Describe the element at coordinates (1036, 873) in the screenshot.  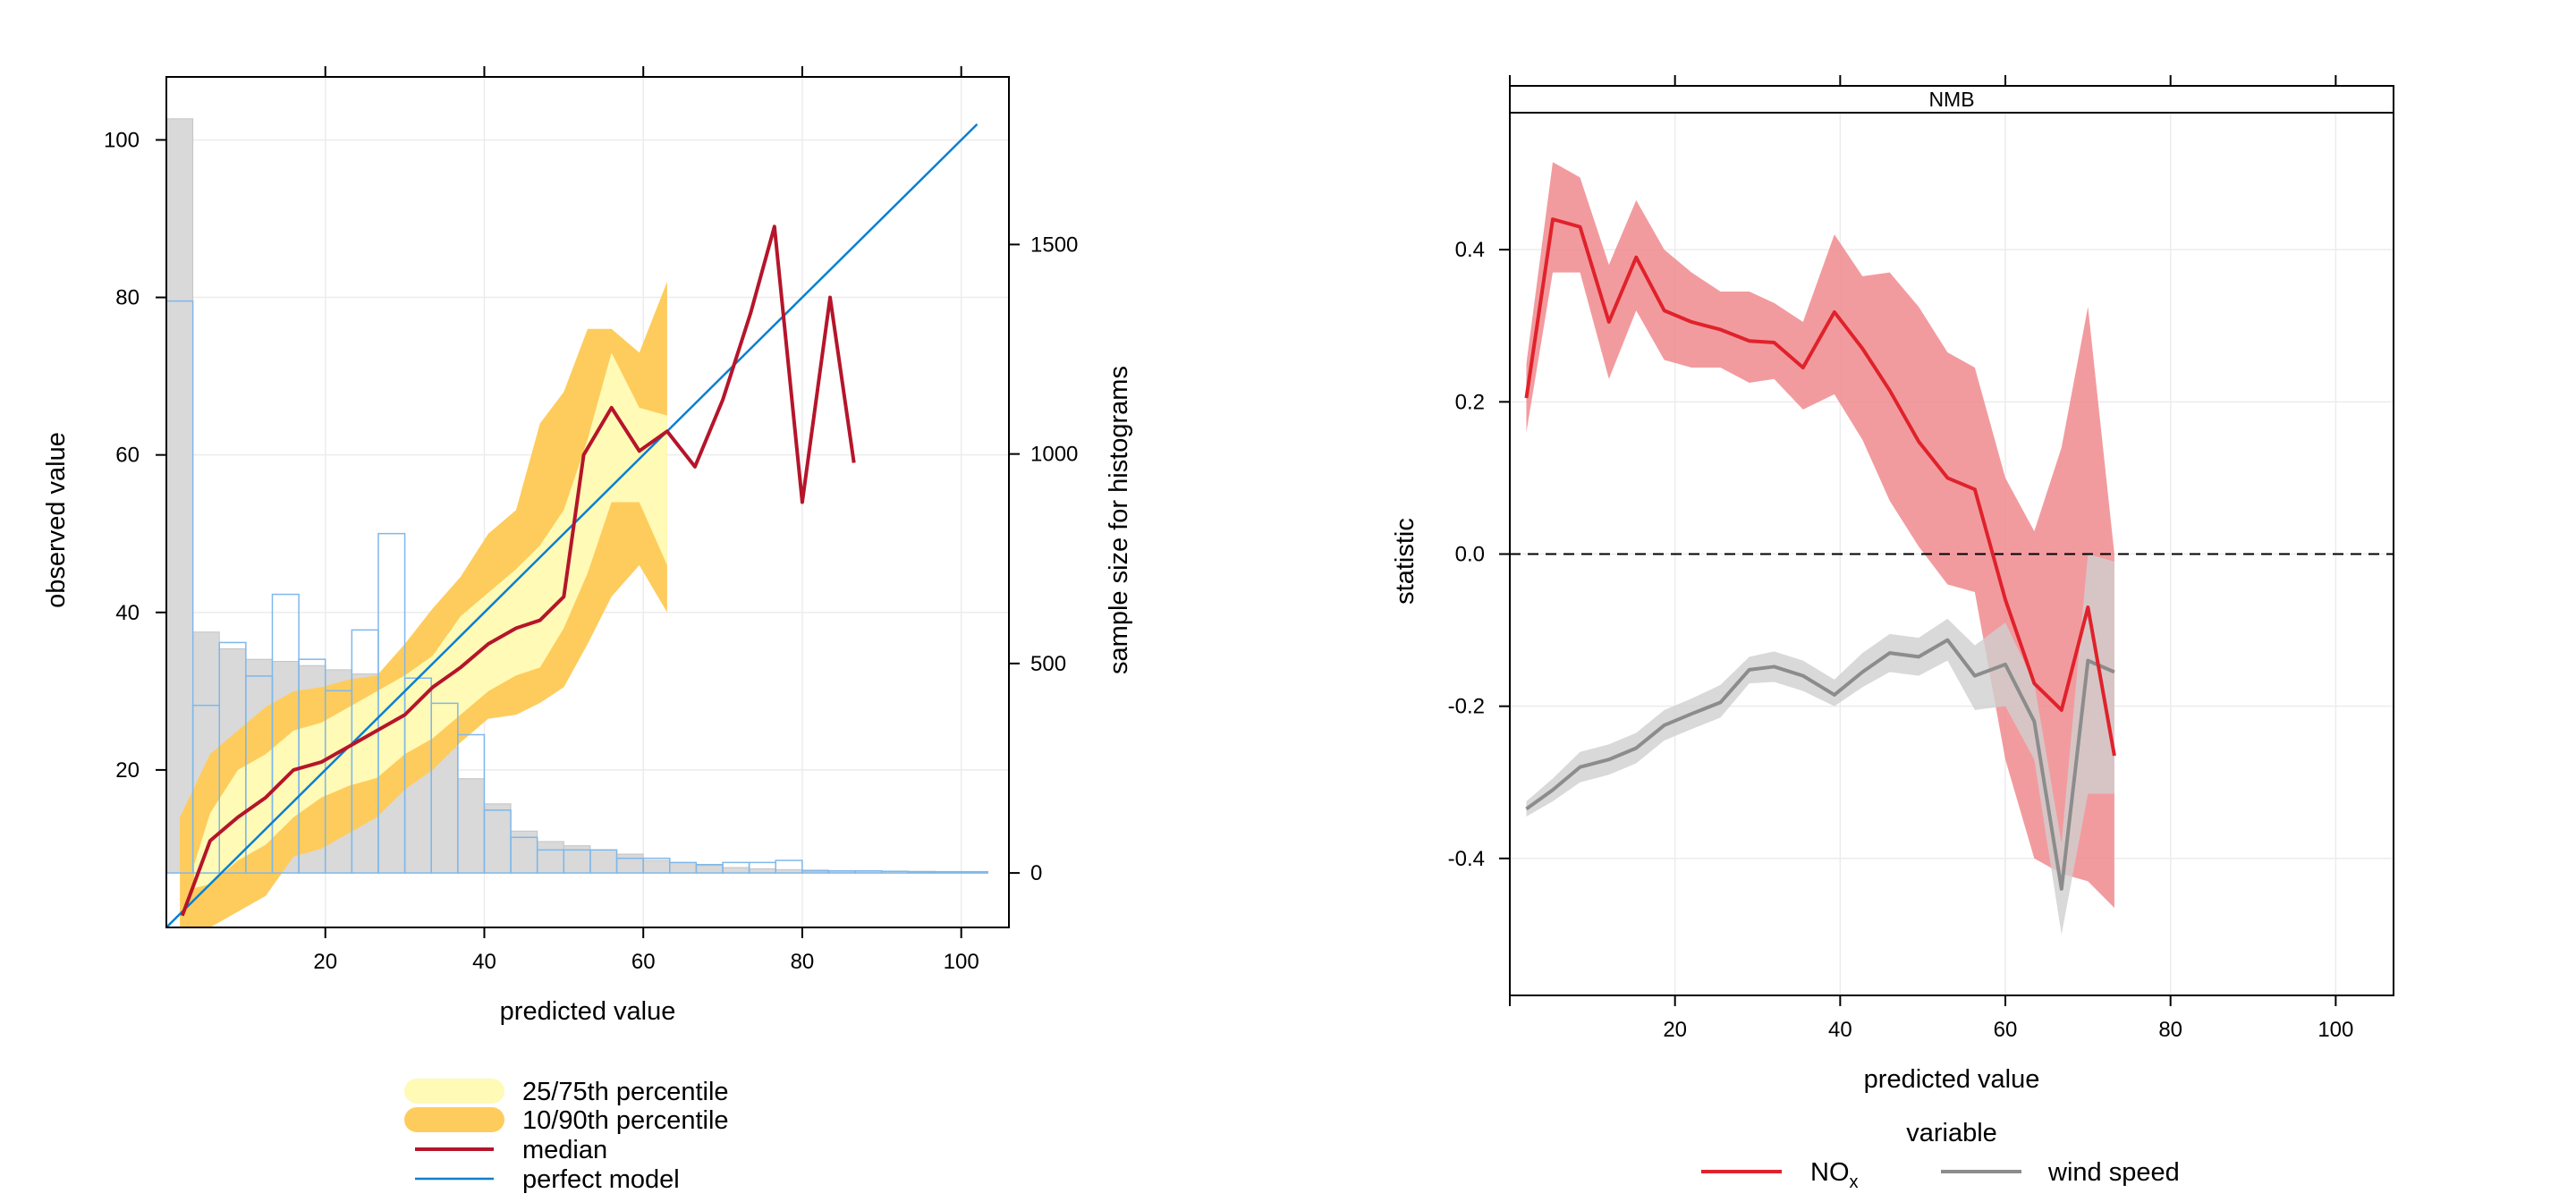
I see `left-y2-tick-label: 0` at that location.